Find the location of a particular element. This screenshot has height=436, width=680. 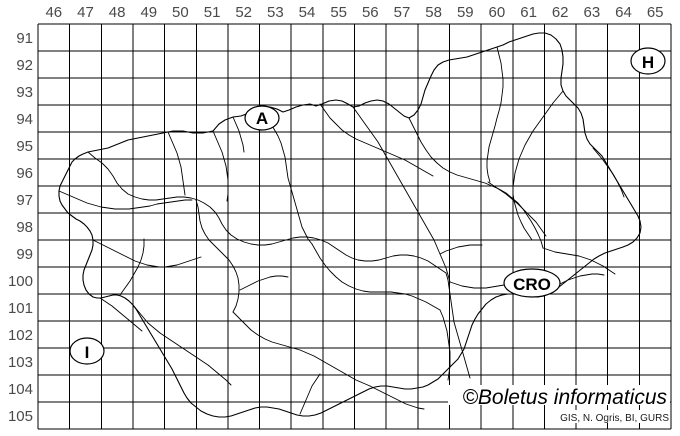

row-label: 99 is located at coordinates (24, 254).